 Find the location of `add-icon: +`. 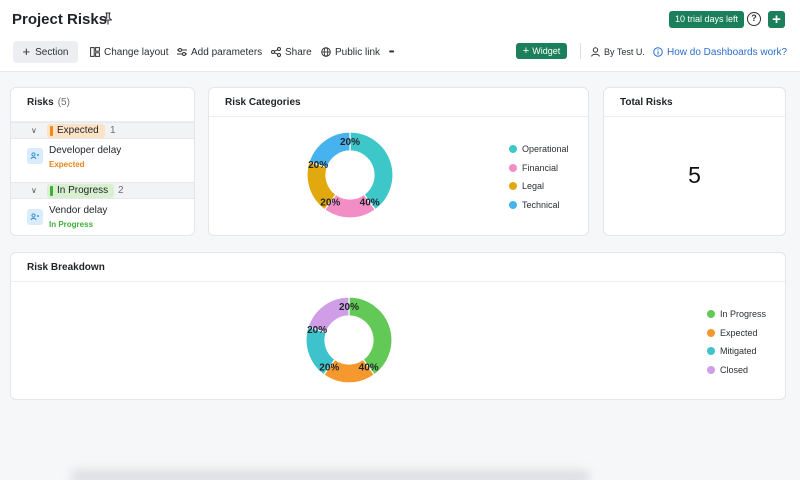

add-icon: + is located at coordinates (776, 19).